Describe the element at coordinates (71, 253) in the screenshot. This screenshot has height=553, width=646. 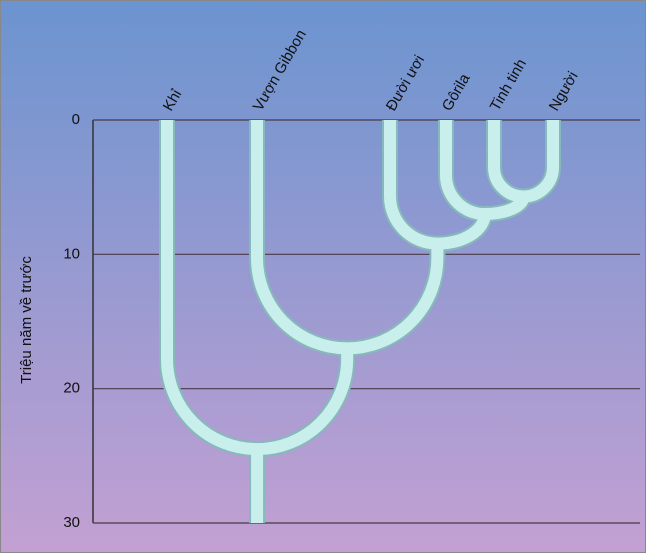
I see `y-tick-label: 10` at that location.